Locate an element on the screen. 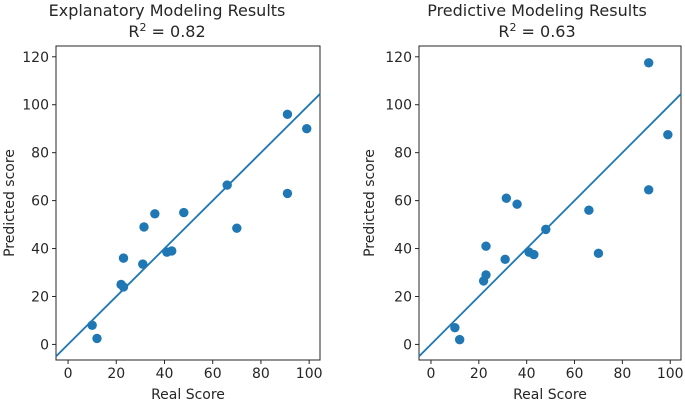 The height and width of the screenshot is (406, 685). chart-title: Explanatory Modeling Results is located at coordinates (167, 10).